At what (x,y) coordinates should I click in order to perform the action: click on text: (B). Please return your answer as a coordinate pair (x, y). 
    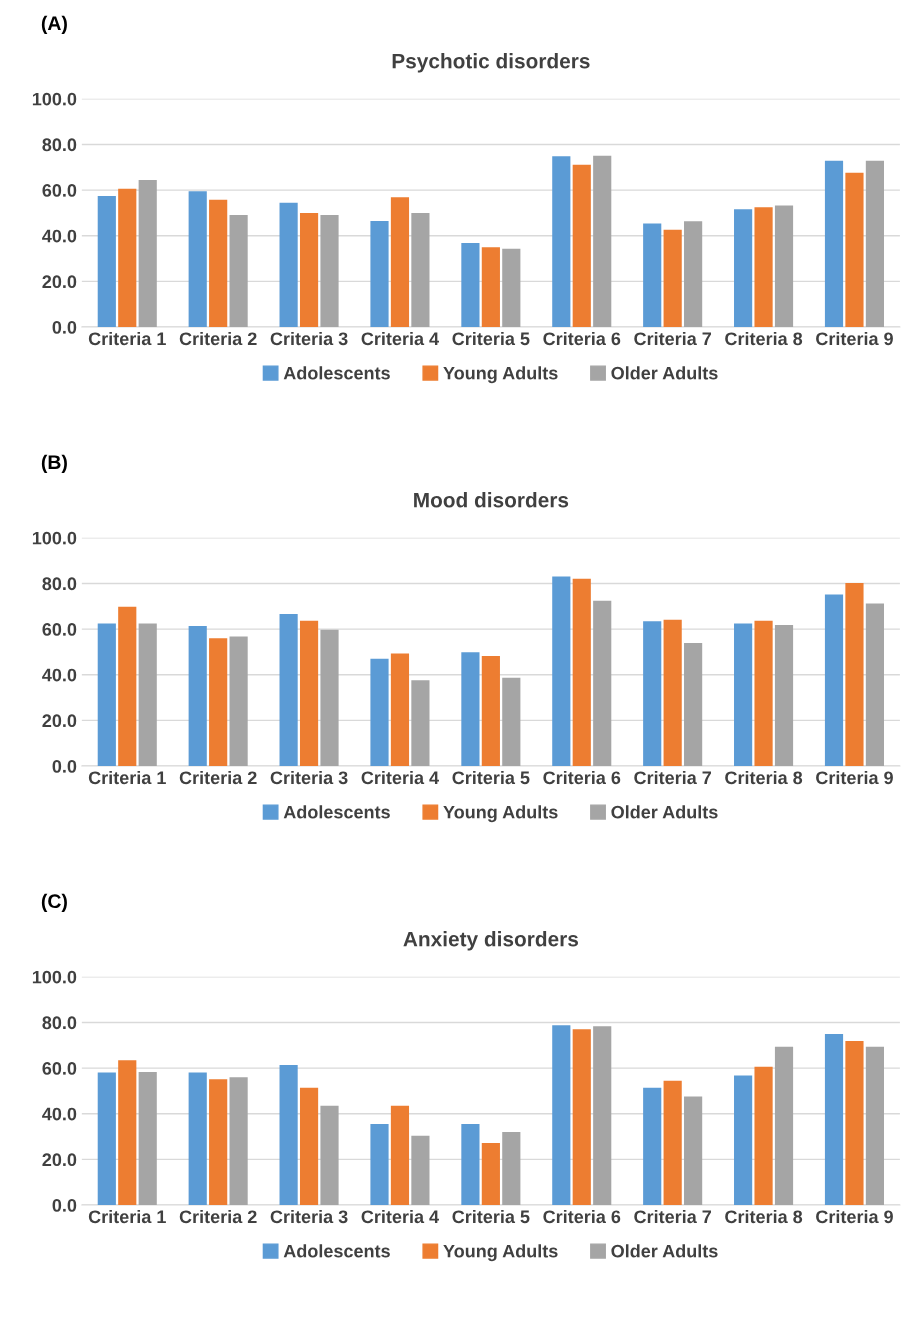
    Looking at the image, I should click on (54, 463).